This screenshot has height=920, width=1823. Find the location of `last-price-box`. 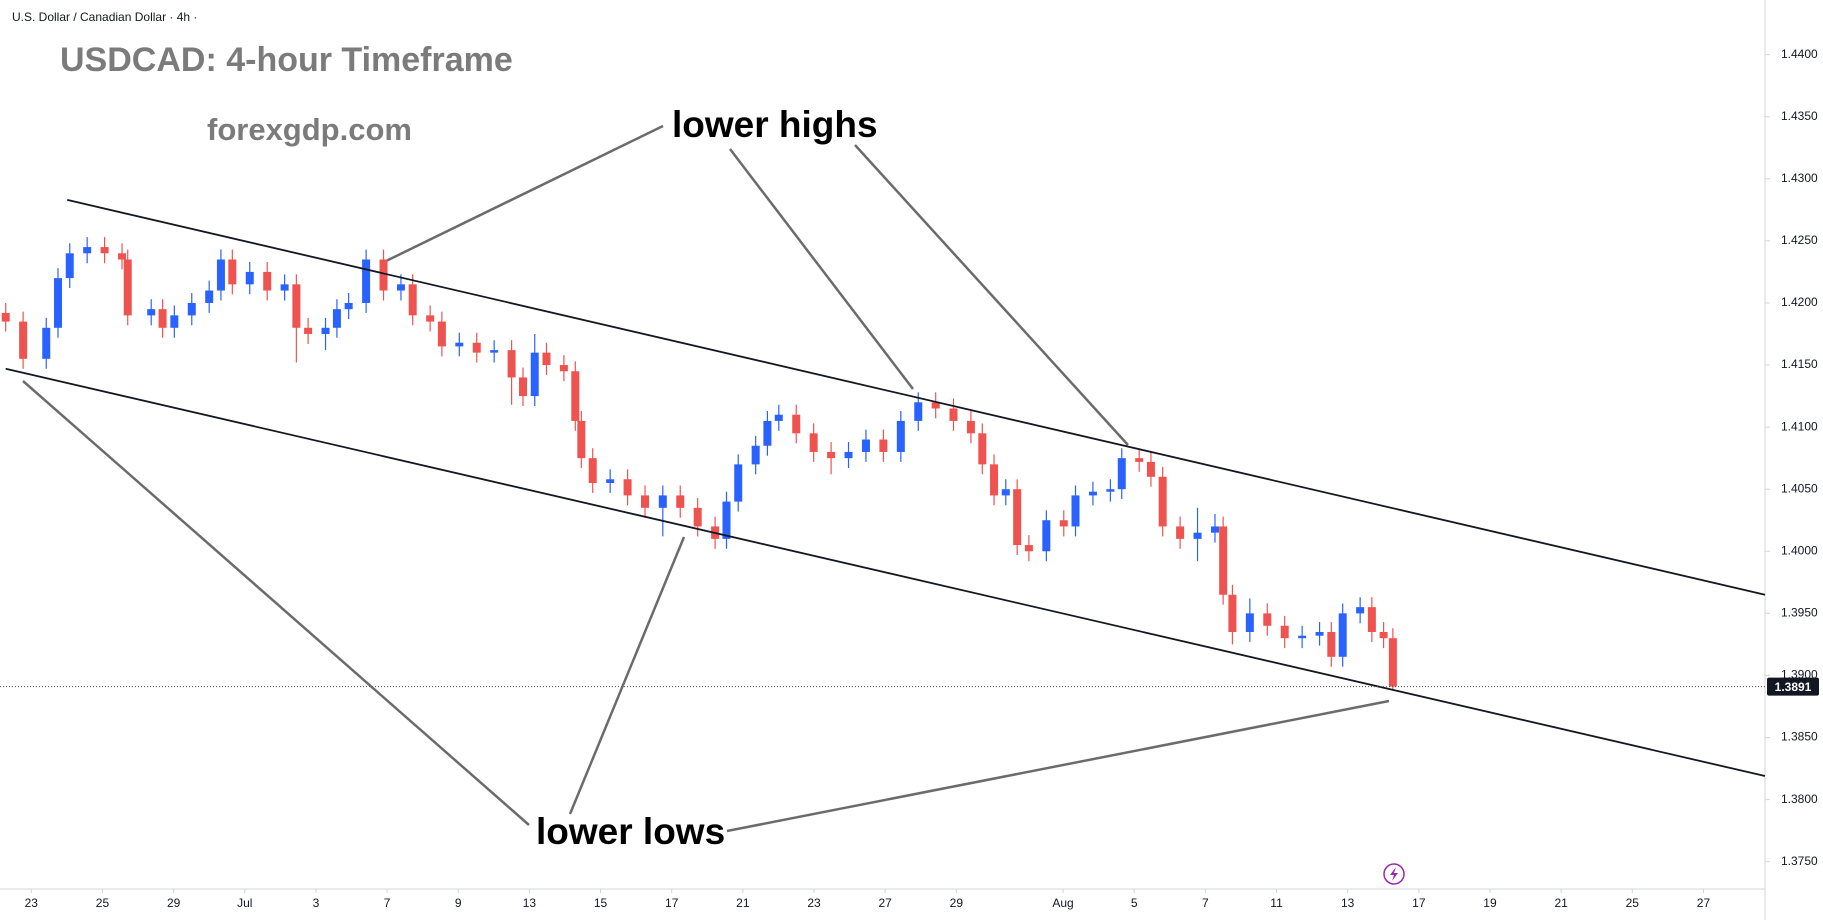

last-price-box is located at coordinates (1793, 686).